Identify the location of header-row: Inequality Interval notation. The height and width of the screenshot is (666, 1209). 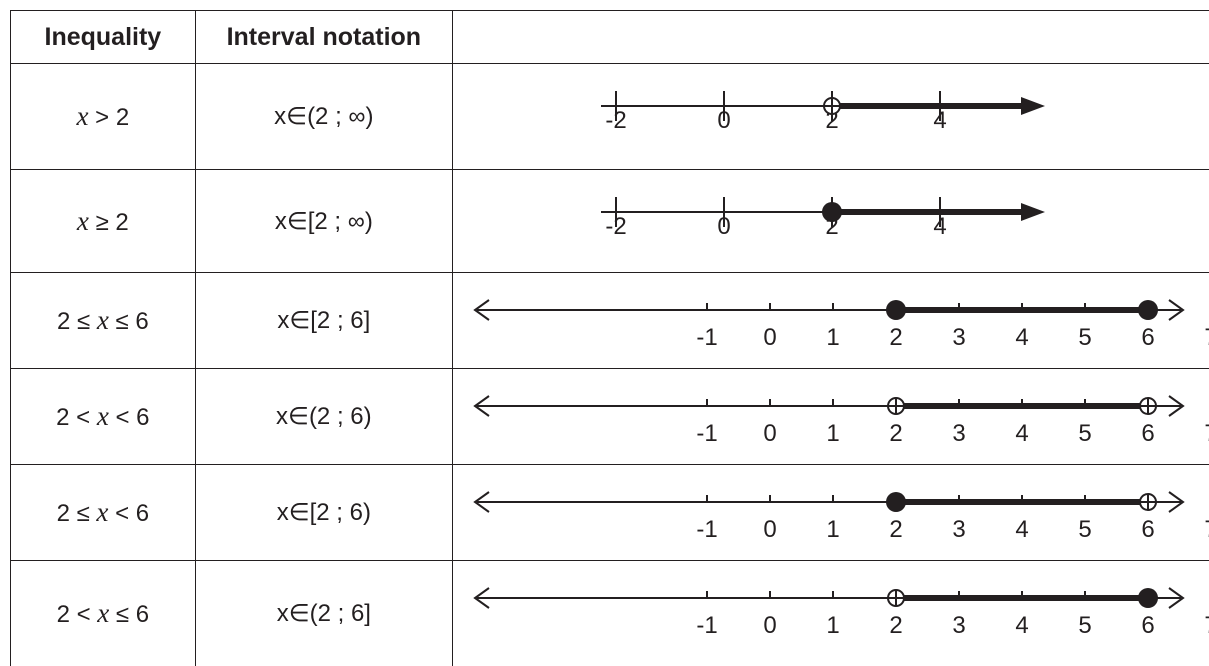
(610, 37).